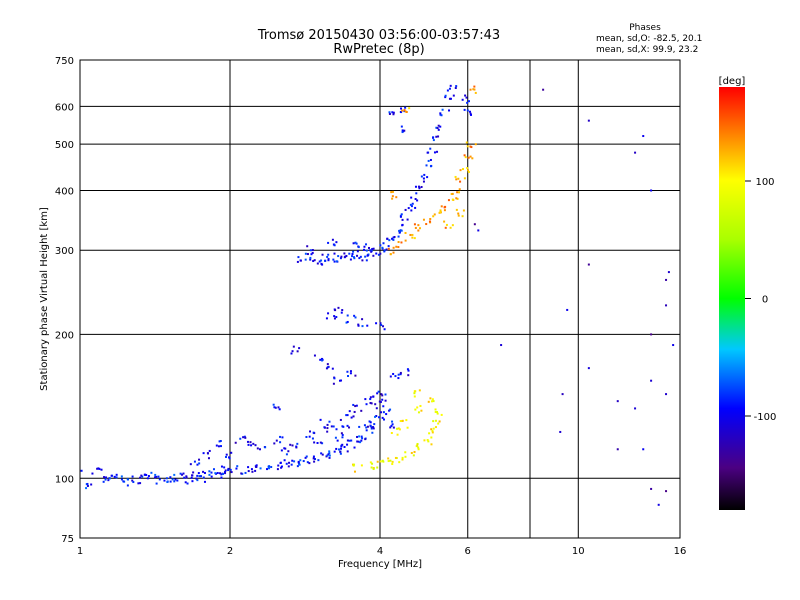 Image resolution: width=800 pixels, height=600 pixels. What do you see at coordinates (64, 61) in the screenshot?
I see `y-tick-label: 750` at bounding box center [64, 61].